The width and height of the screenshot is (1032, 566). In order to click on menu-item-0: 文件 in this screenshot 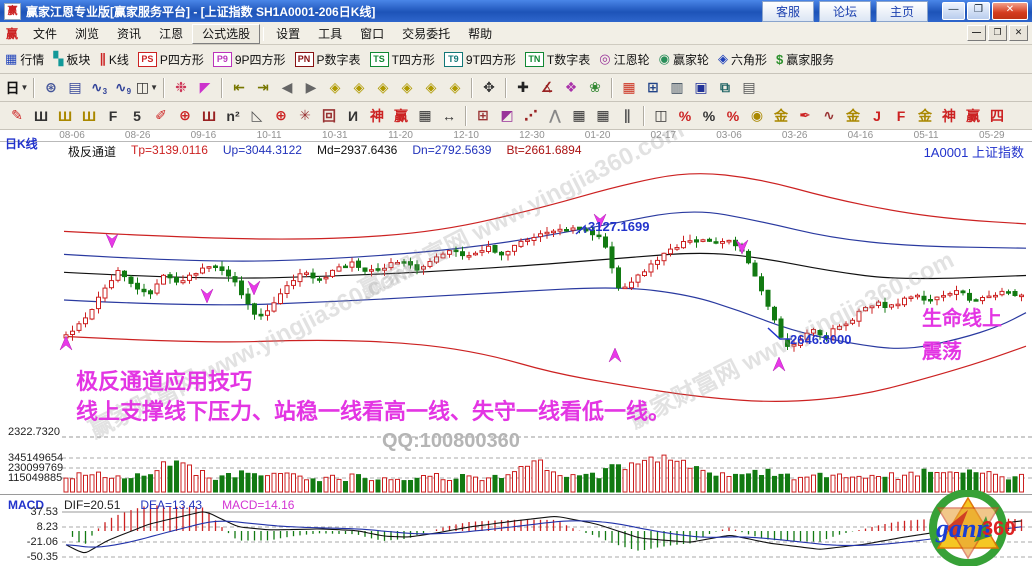, I will do `click(45, 33)`.